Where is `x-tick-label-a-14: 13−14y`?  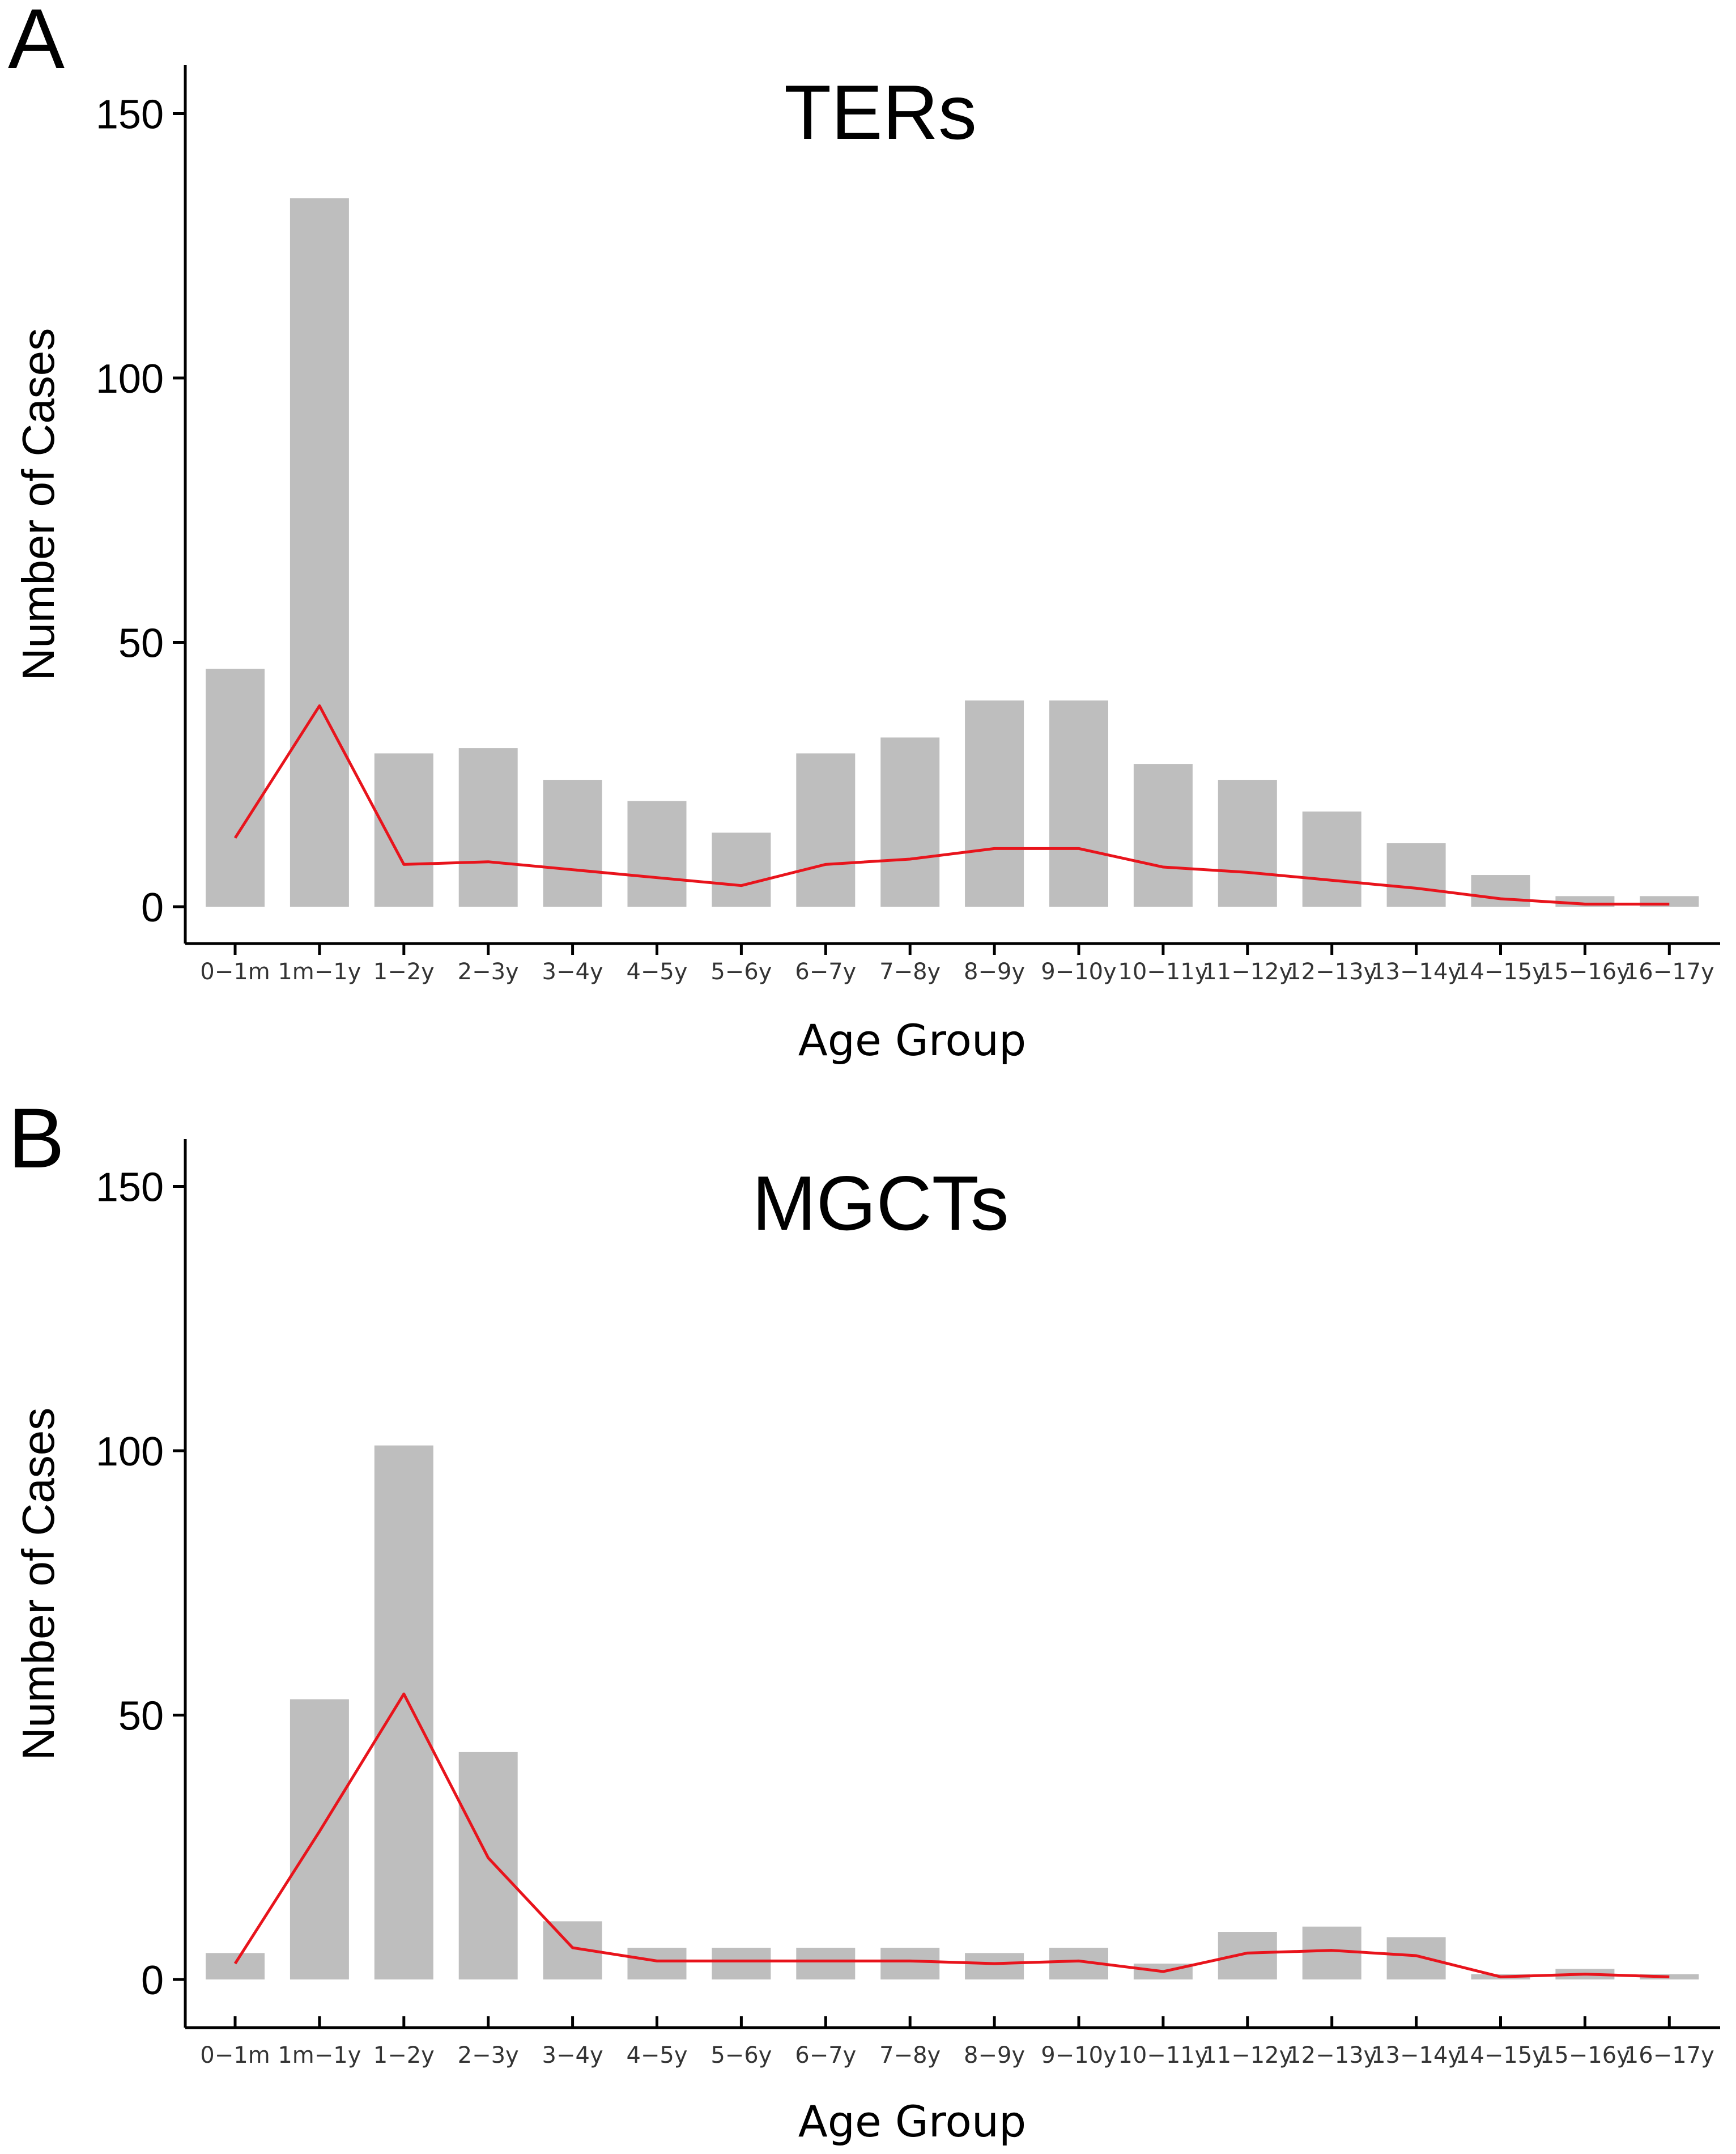
x-tick-label-a-14: 13−14y is located at coordinates (1416, 972).